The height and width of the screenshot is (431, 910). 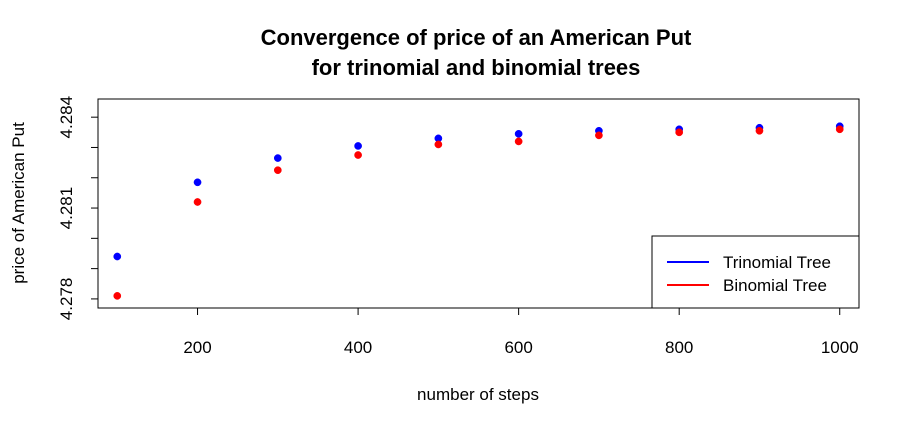 I want to click on chart-title-line-1: Convergence of price of an American Put, so click(x=476, y=37).